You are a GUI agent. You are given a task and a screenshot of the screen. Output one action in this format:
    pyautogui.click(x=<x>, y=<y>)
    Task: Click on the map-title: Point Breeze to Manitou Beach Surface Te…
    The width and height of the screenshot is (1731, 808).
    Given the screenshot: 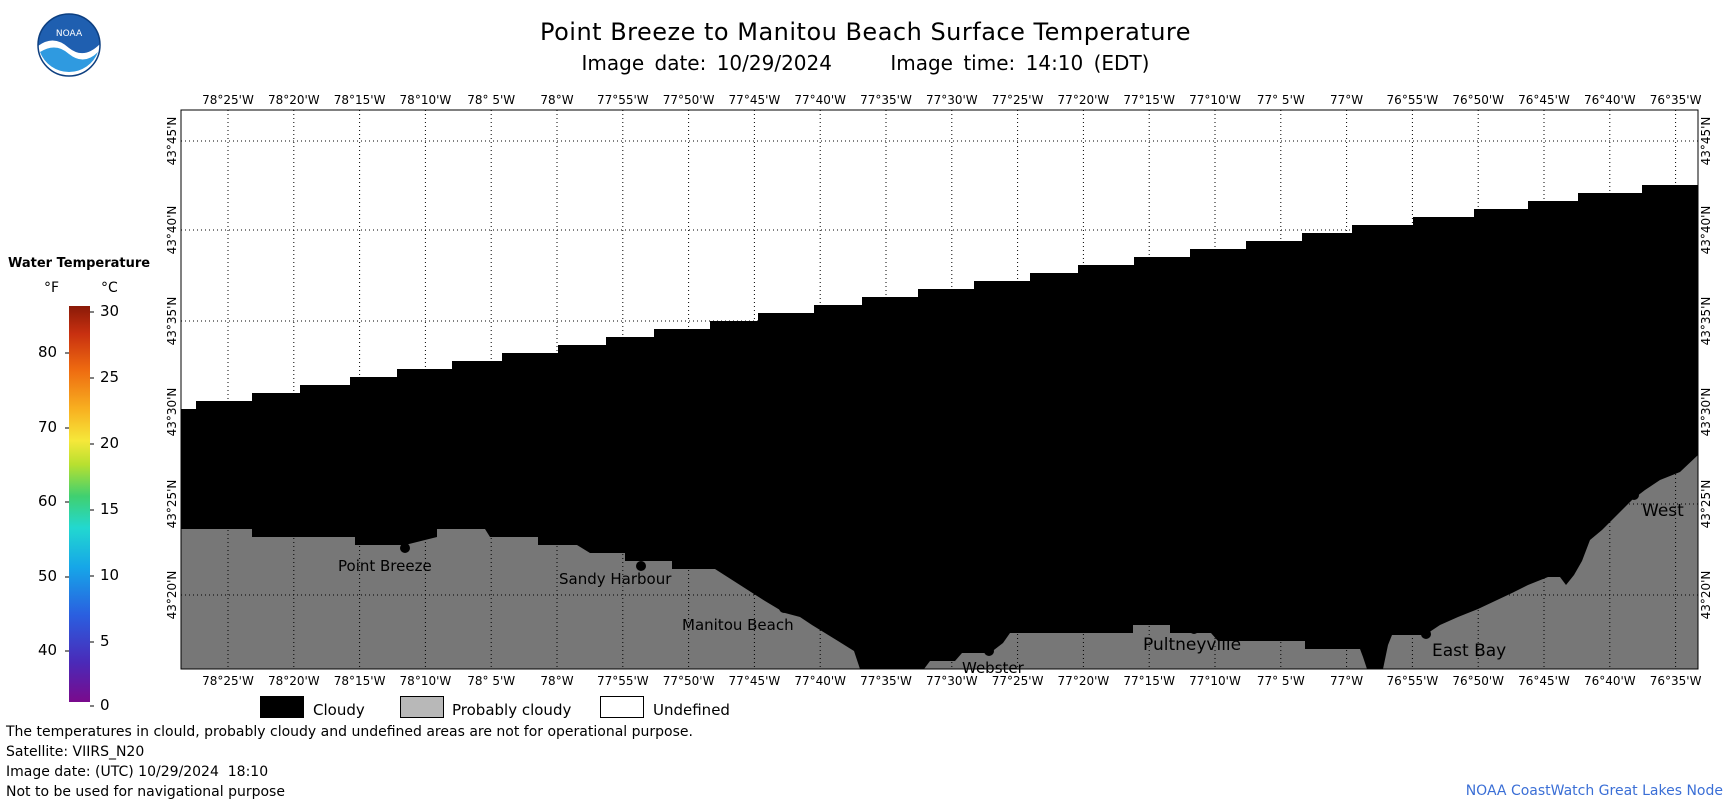 What is the action you would take?
    pyautogui.click(x=865, y=32)
    